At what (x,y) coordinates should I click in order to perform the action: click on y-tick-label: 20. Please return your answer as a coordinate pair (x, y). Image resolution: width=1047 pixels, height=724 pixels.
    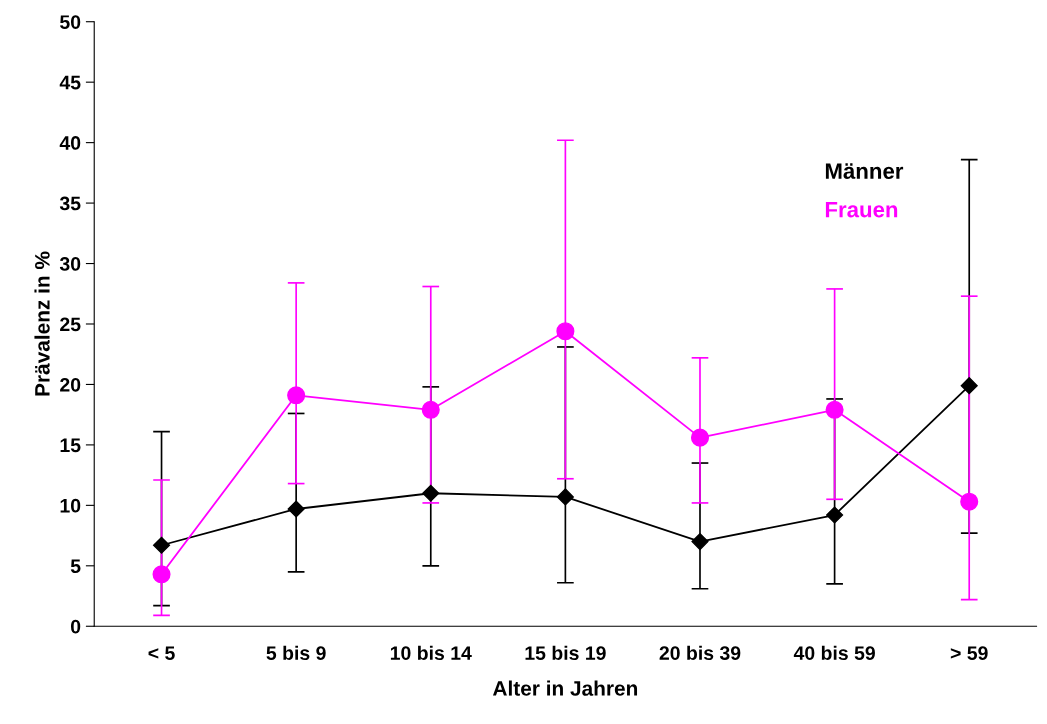
    Looking at the image, I should click on (70, 384).